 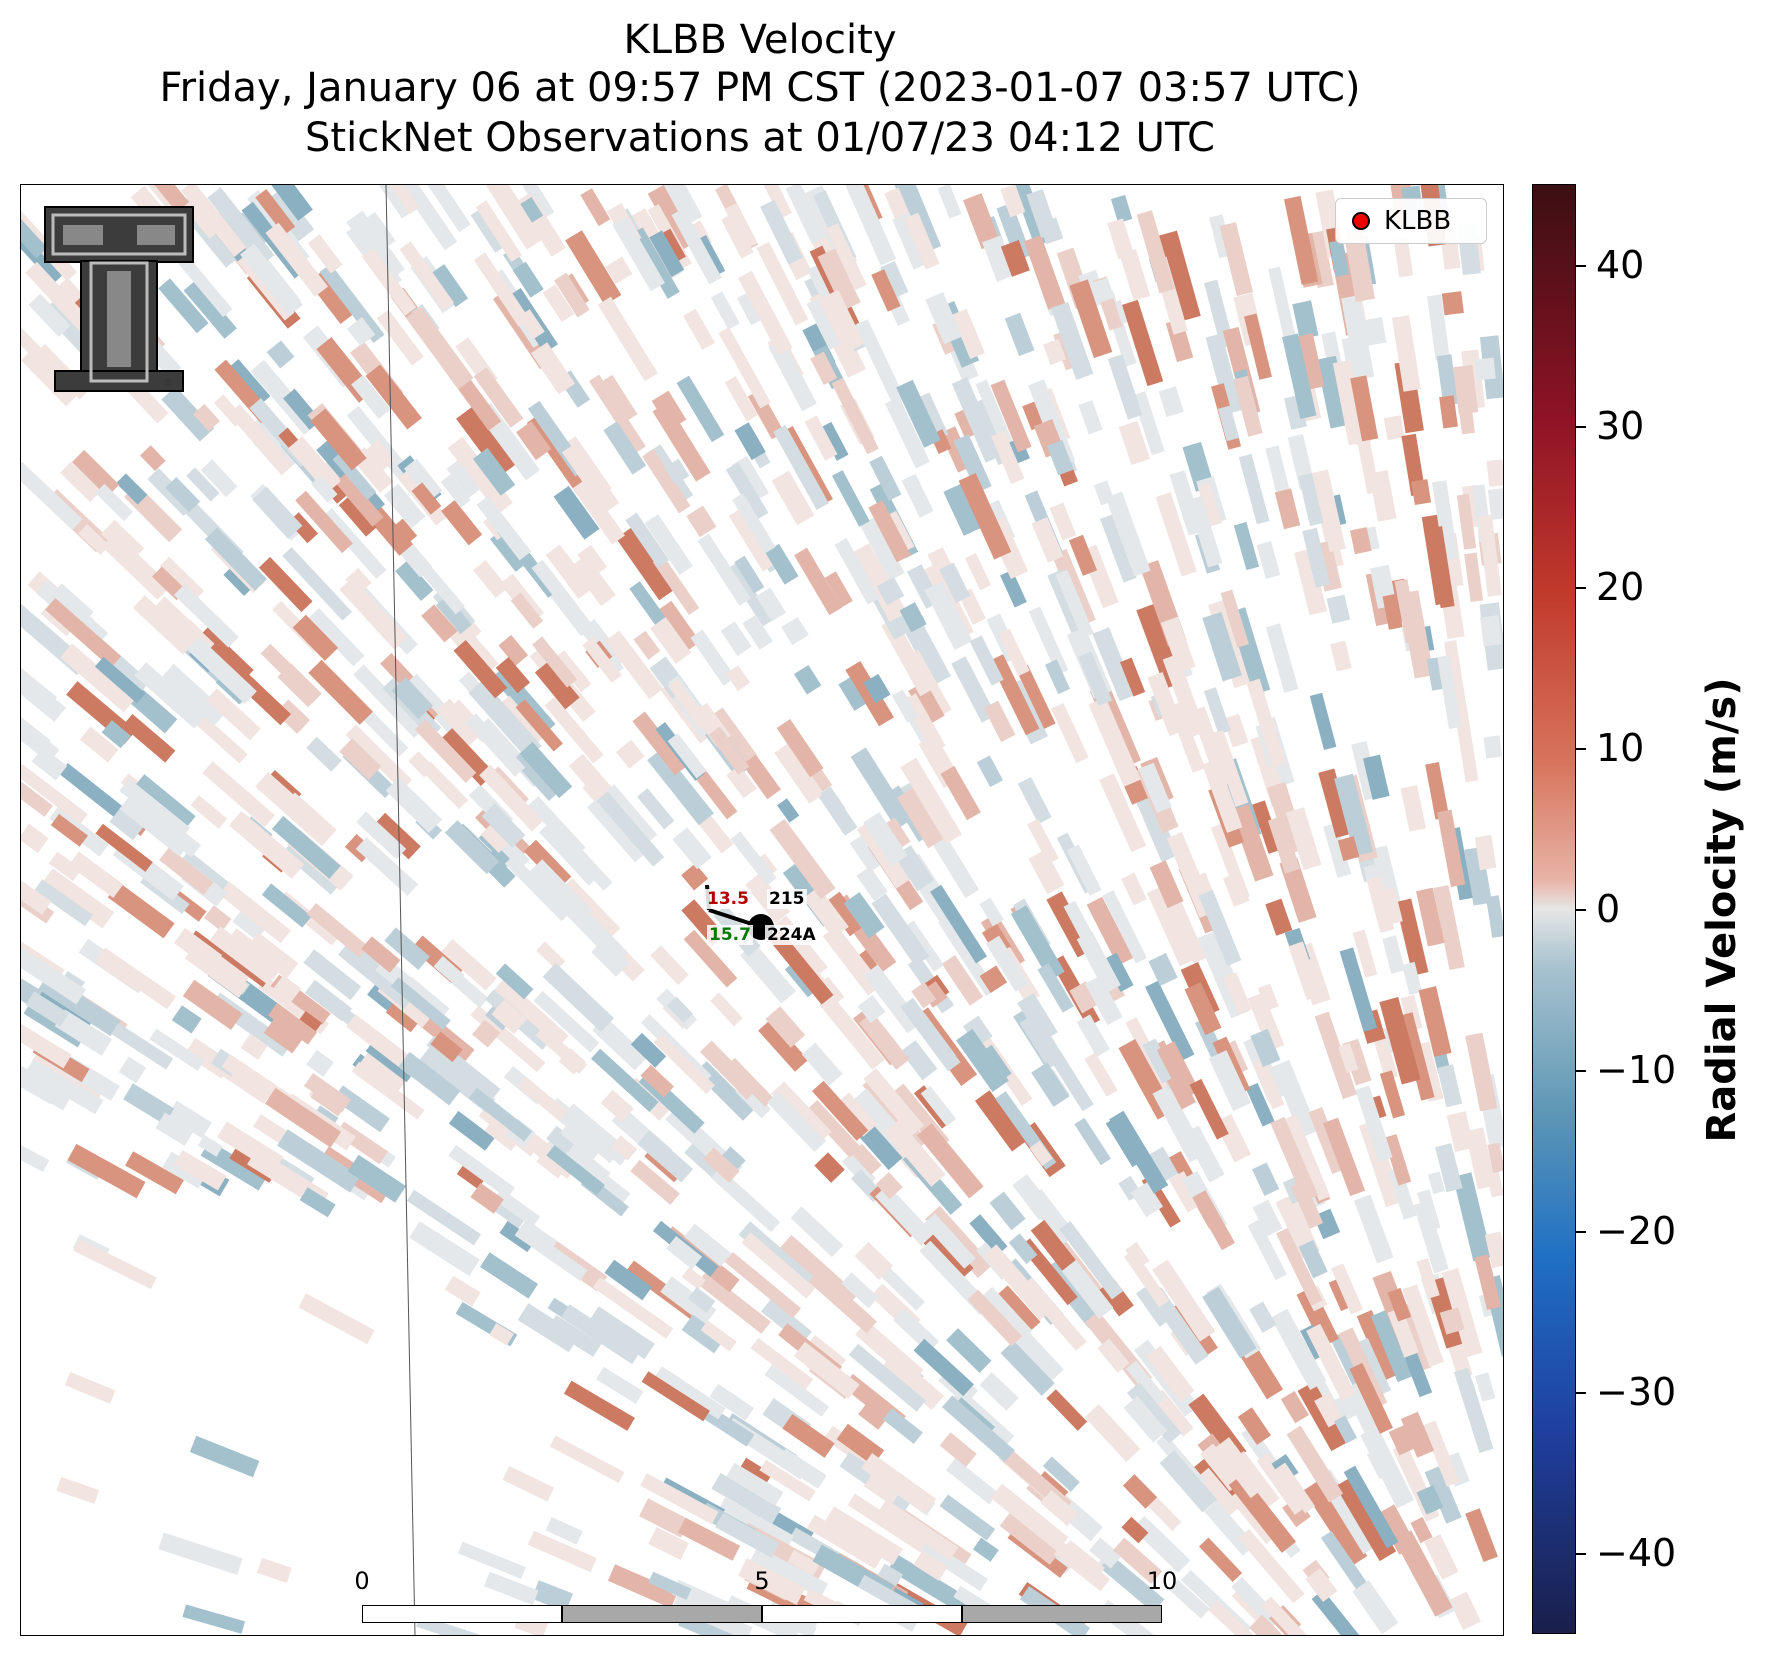 I want to click on title-line-1: KLBB Velocity, so click(x=760, y=40).